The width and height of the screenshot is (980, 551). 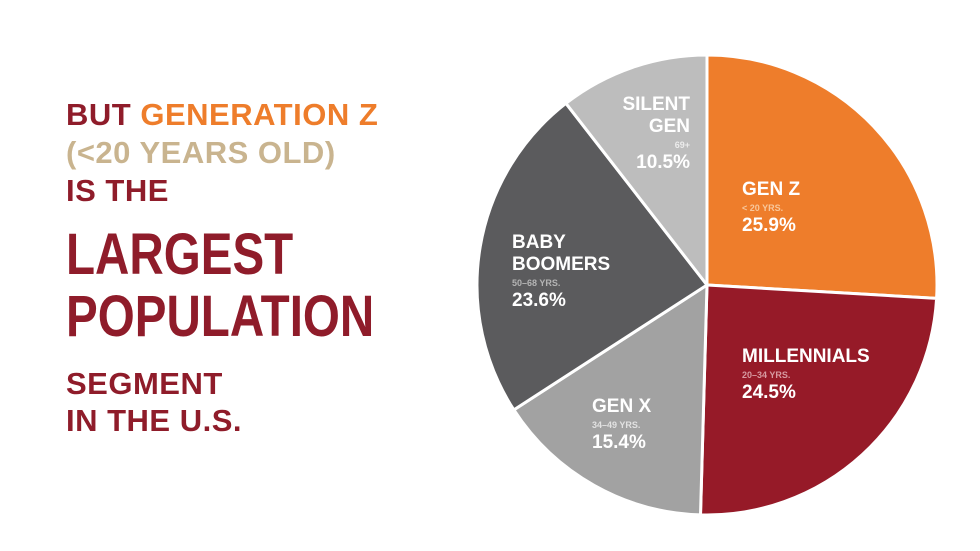 What do you see at coordinates (180, 254) in the screenshot?
I see `headline-largest: LARGEST` at bounding box center [180, 254].